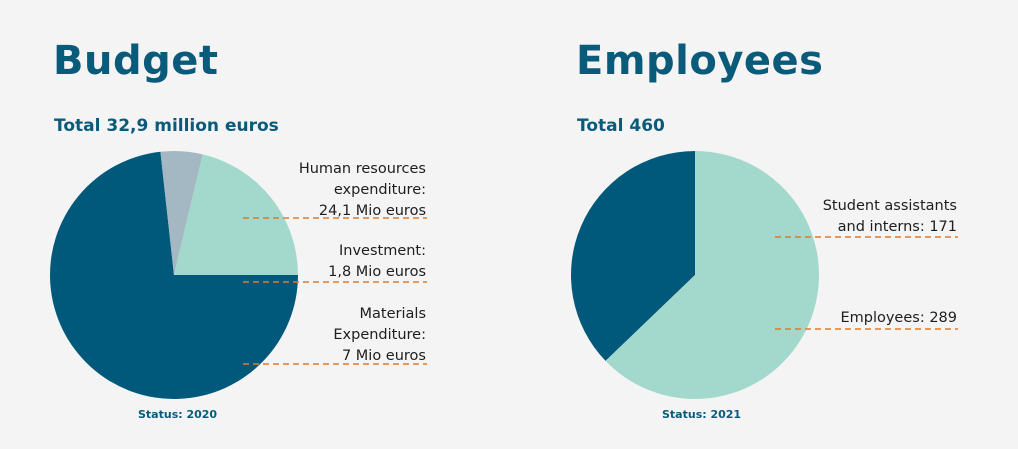 The width and height of the screenshot is (1018, 449). I want to click on slice-label: Student assistants and interns: 171, so click(890, 216).